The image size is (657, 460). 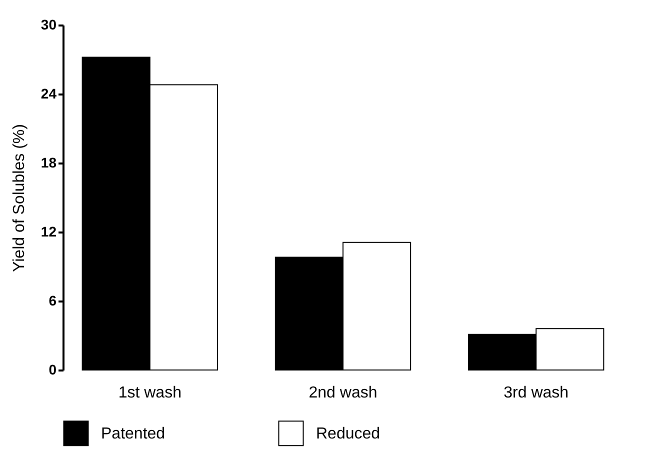 What do you see at coordinates (48, 24) in the screenshot?
I see `y-tick-label: 30` at bounding box center [48, 24].